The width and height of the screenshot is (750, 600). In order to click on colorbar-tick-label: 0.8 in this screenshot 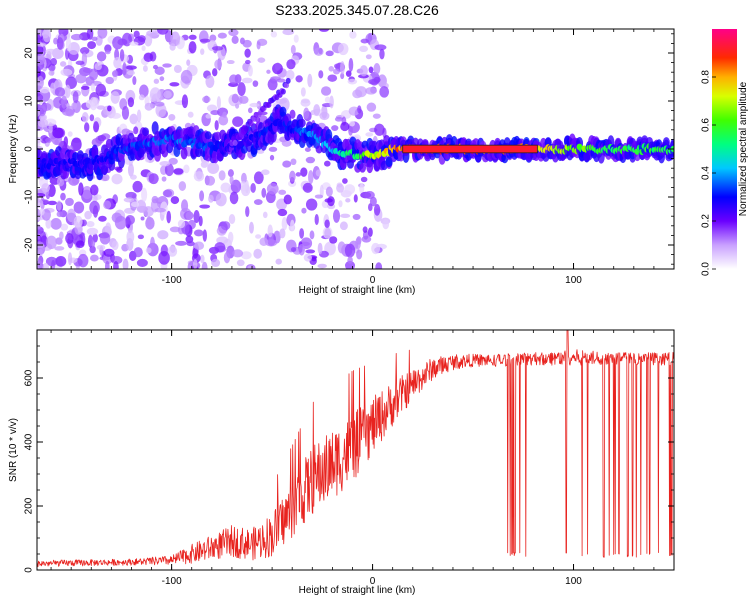, I will do `click(706, 77)`.